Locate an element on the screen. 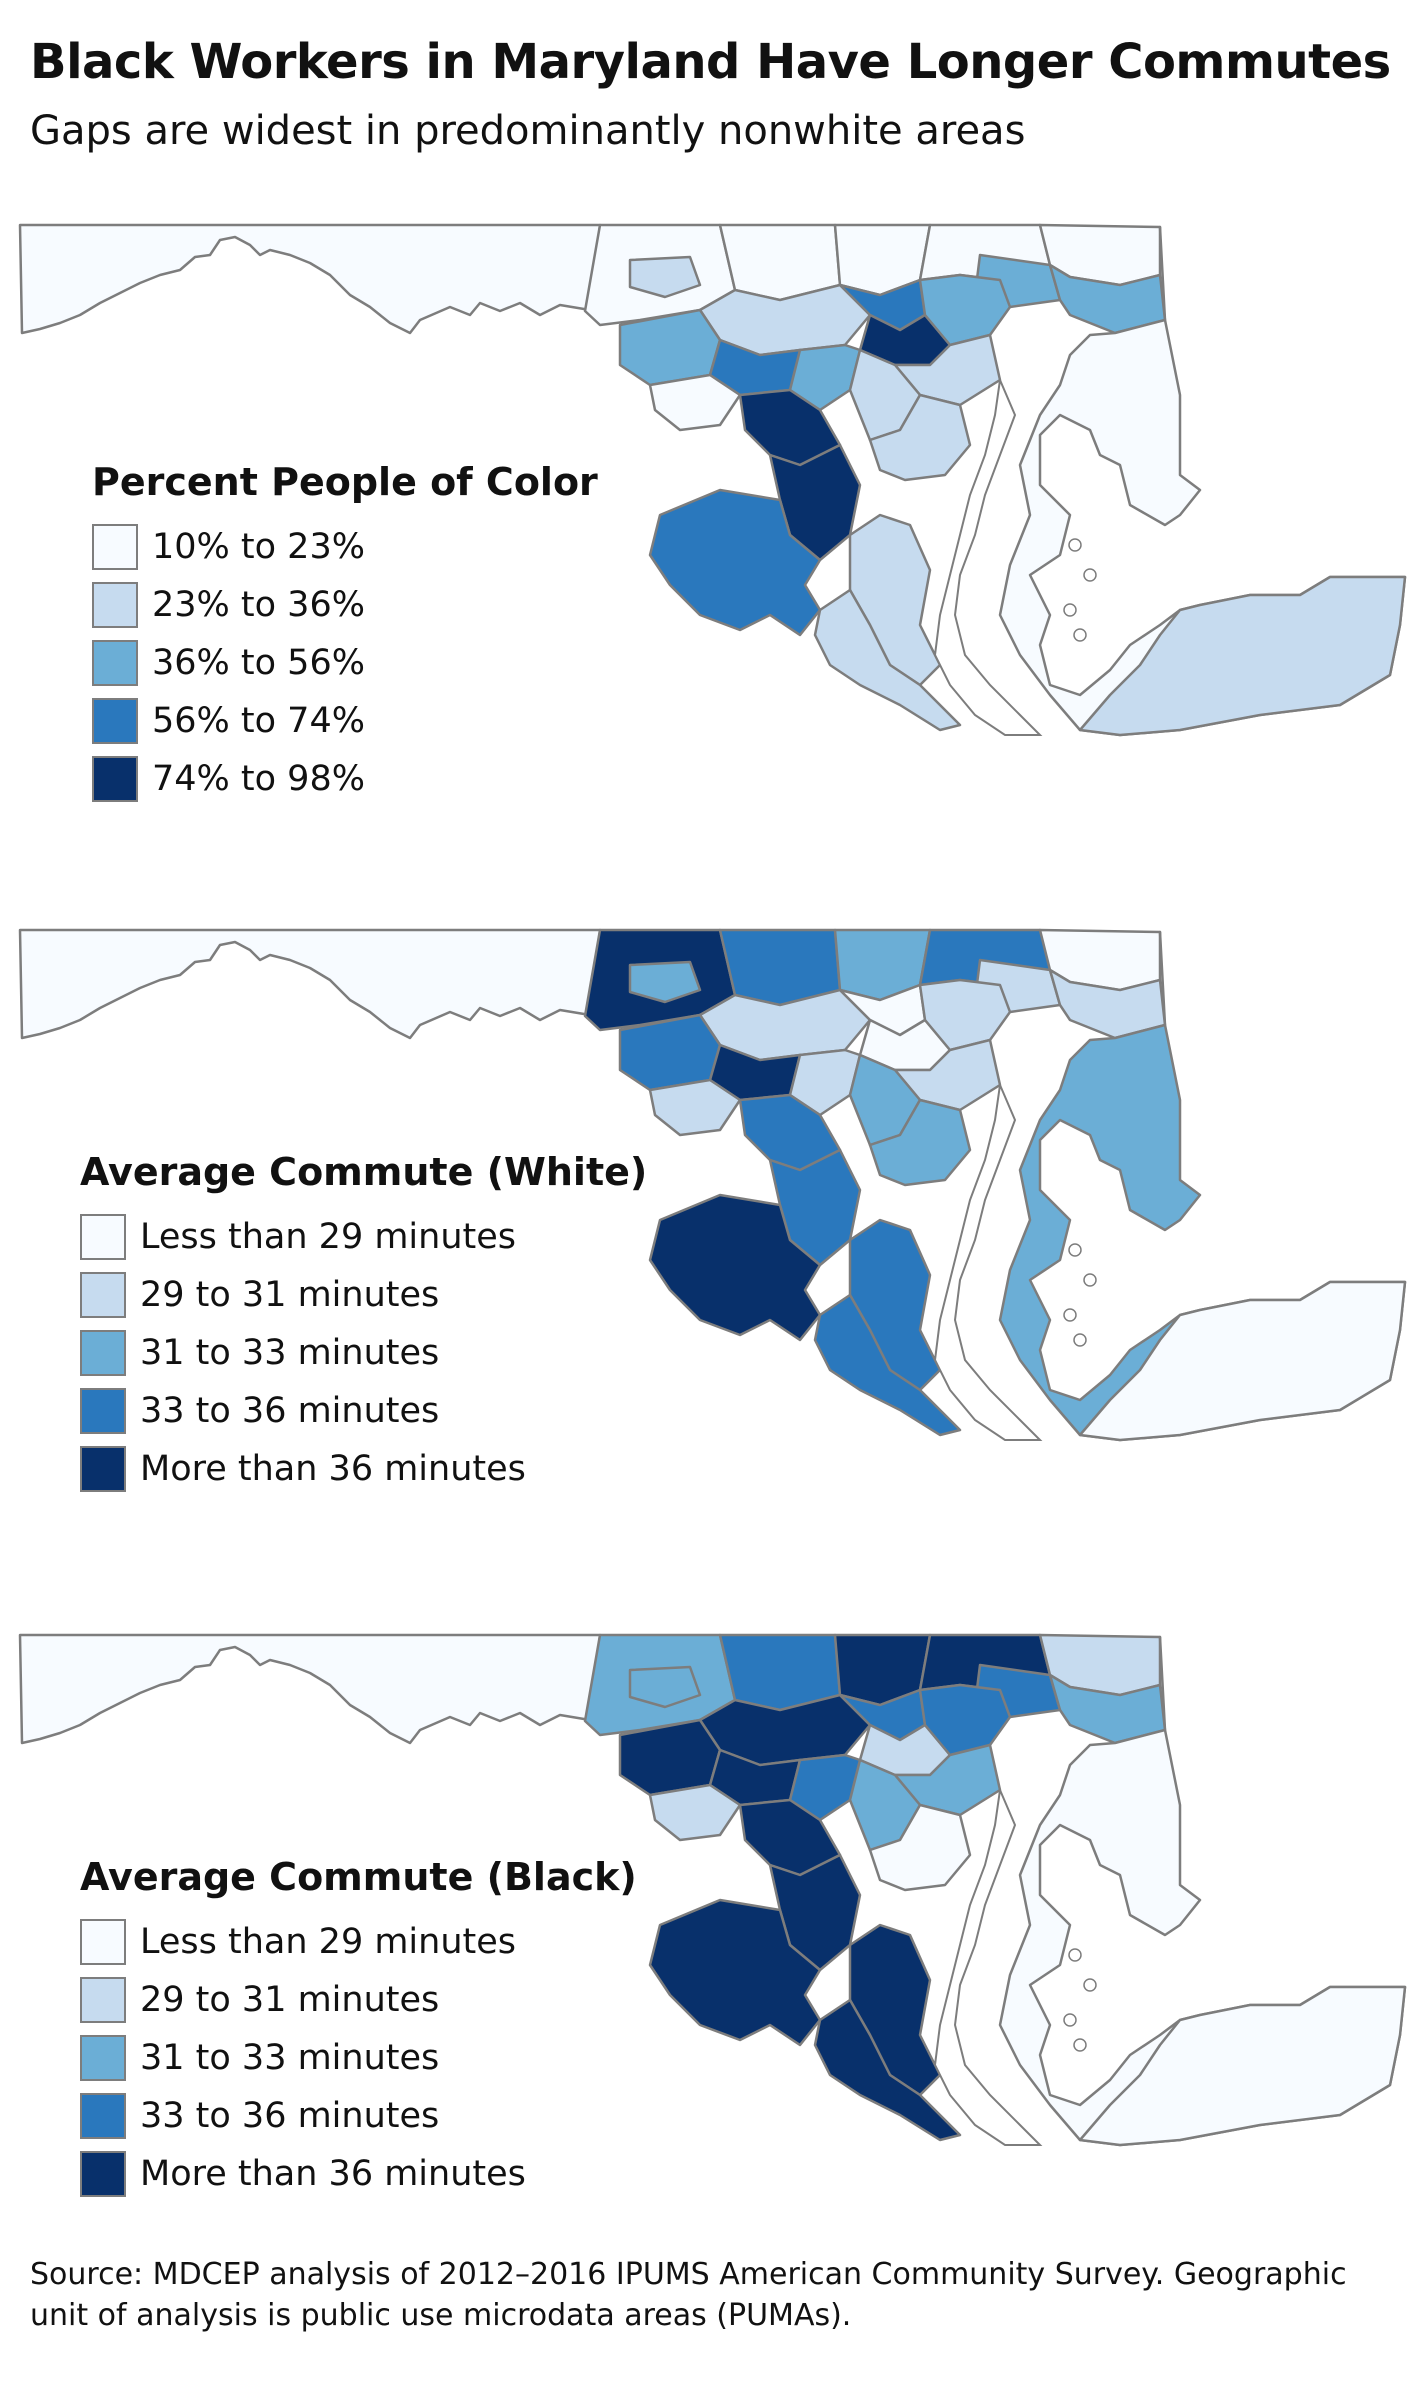 The image size is (1417, 2397). legend-label: 36% to 56% is located at coordinates (258, 663).